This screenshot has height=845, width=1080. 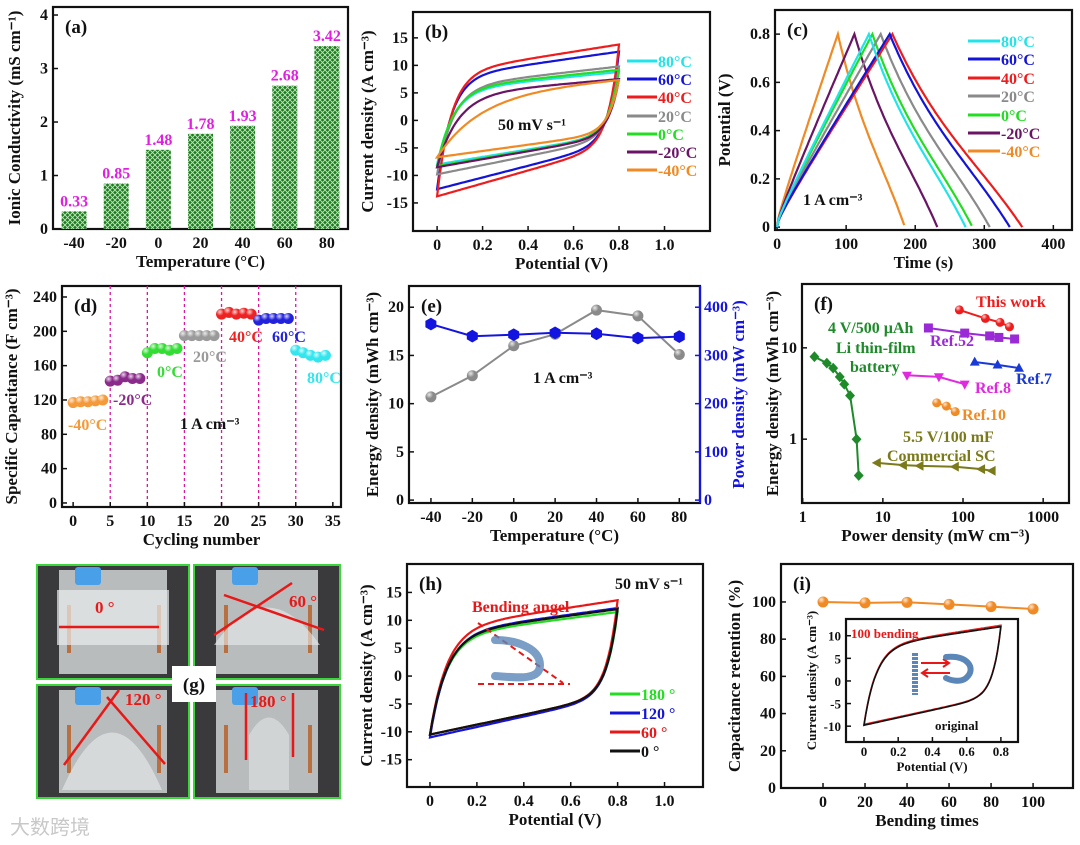 What do you see at coordinates (993, 388) in the screenshot?
I see `series-label: Ref.8` at bounding box center [993, 388].